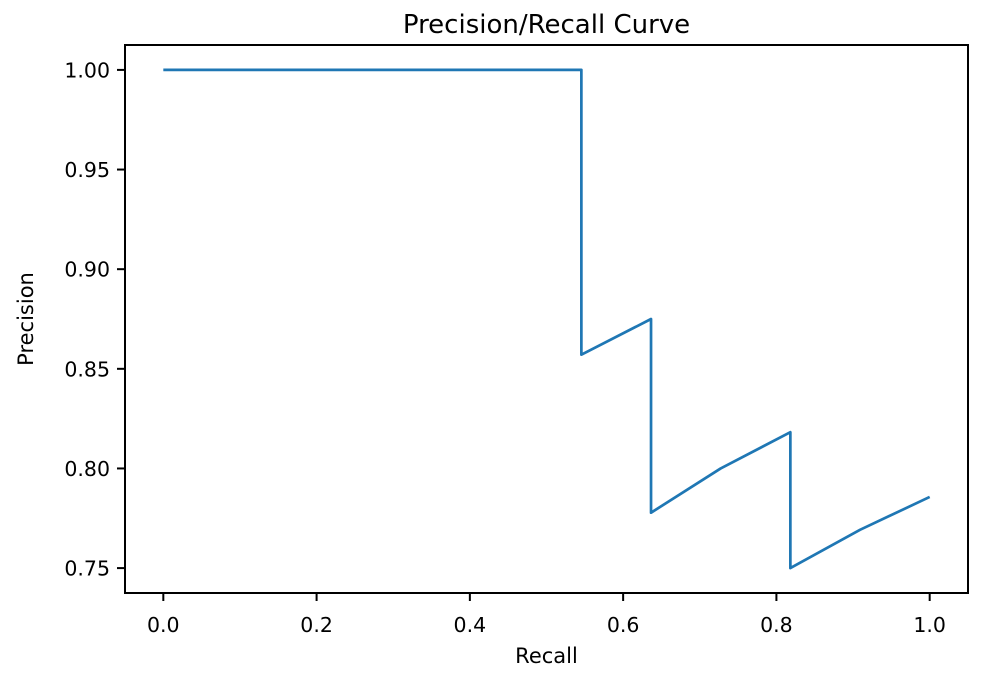 The width and height of the screenshot is (1002, 682). I want to click on x-tick-label: 0.4, so click(470, 625).